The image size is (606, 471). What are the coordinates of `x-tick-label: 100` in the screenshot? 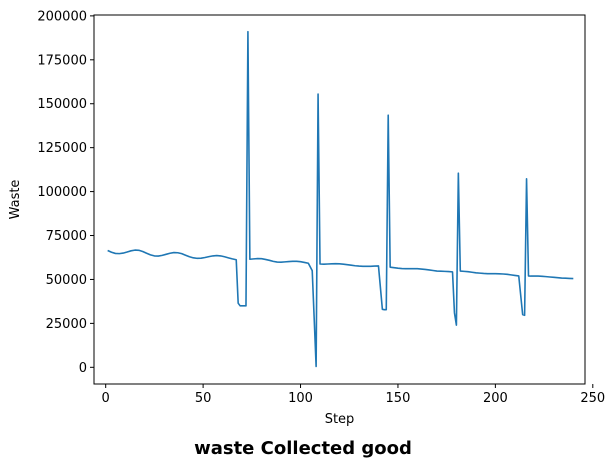 It's located at (300, 398).